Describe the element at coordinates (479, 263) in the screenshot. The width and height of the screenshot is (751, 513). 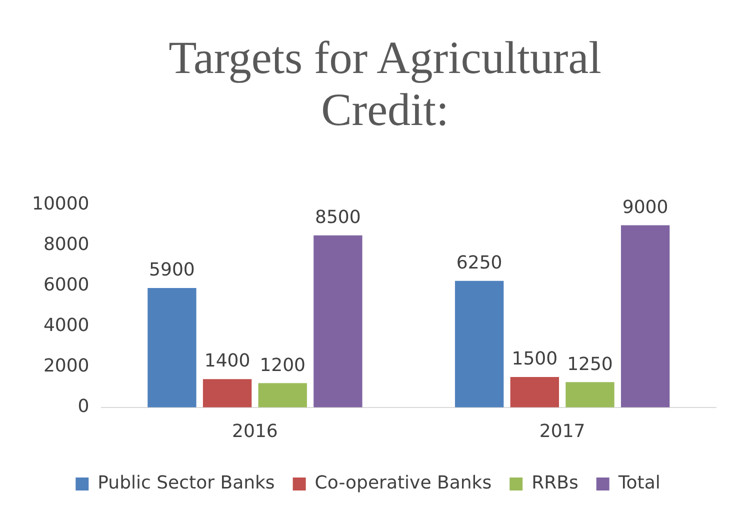
I see `data-label: 6250` at that location.